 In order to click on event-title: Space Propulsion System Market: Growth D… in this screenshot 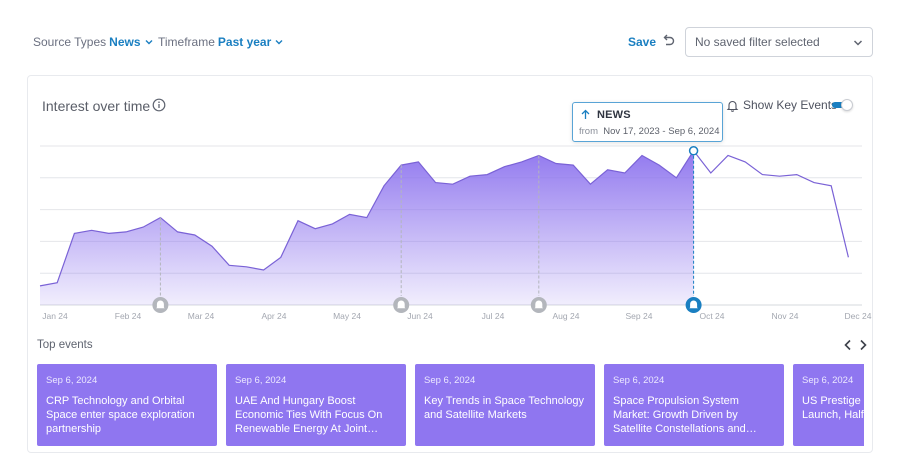, I will do `click(685, 415)`.